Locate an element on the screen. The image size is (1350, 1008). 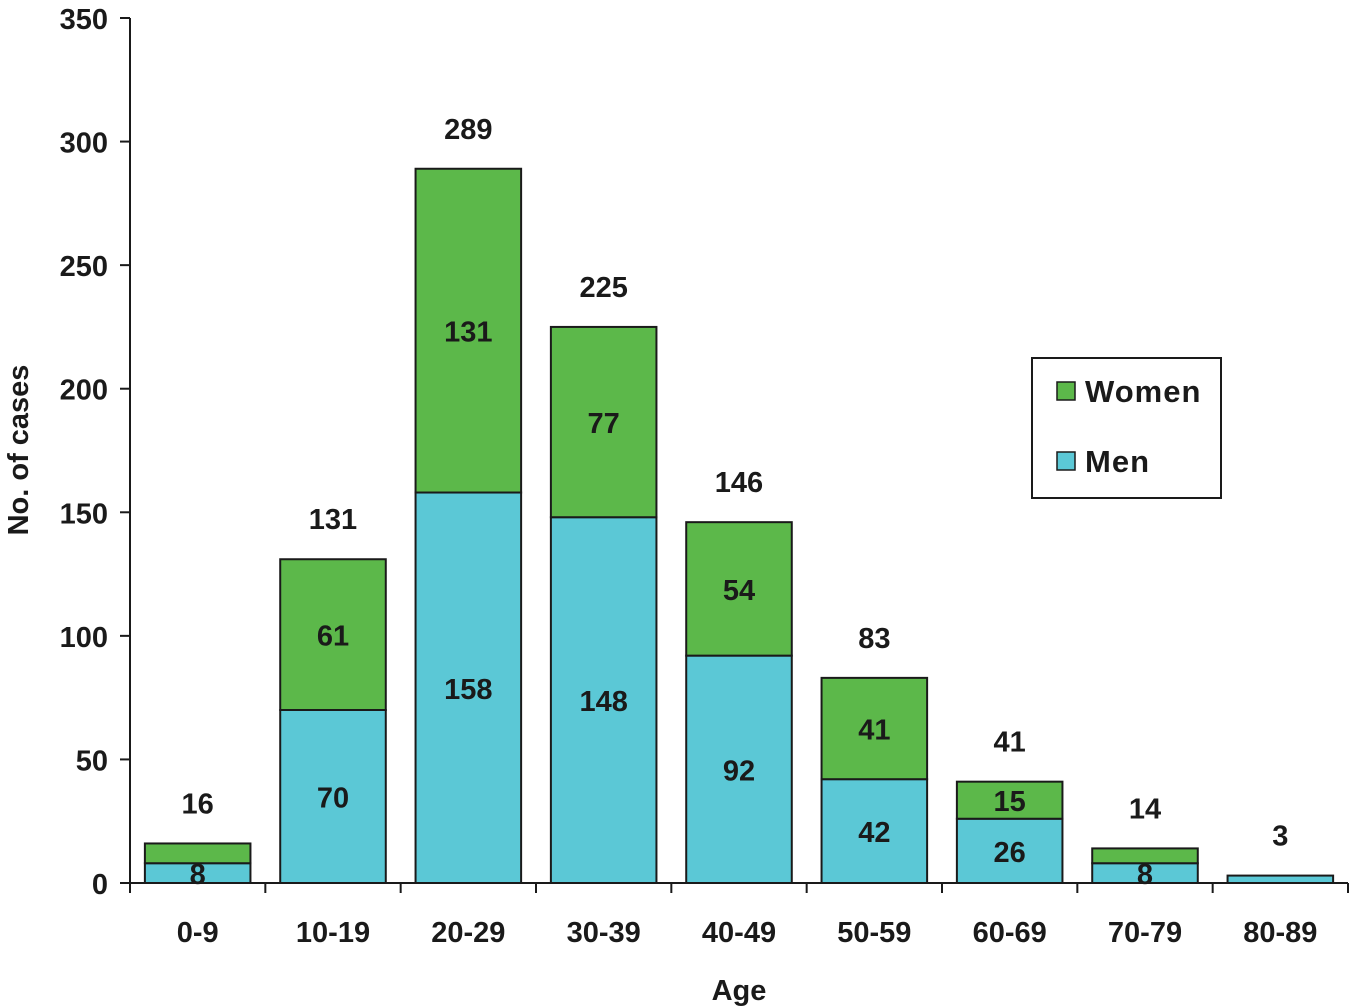
x-tick-label: 30-39 is located at coordinates (604, 933).